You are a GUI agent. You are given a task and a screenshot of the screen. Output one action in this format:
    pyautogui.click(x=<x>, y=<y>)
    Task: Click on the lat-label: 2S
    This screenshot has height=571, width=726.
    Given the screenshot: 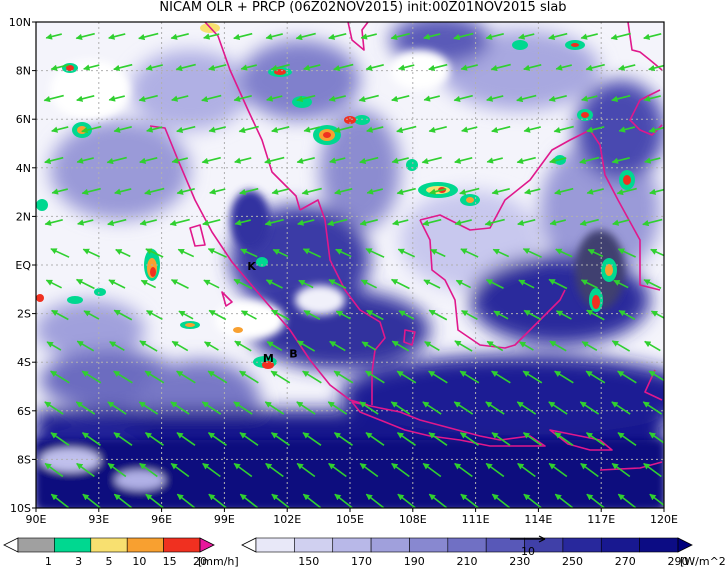 What is the action you would take?
    pyautogui.click(x=24, y=314)
    